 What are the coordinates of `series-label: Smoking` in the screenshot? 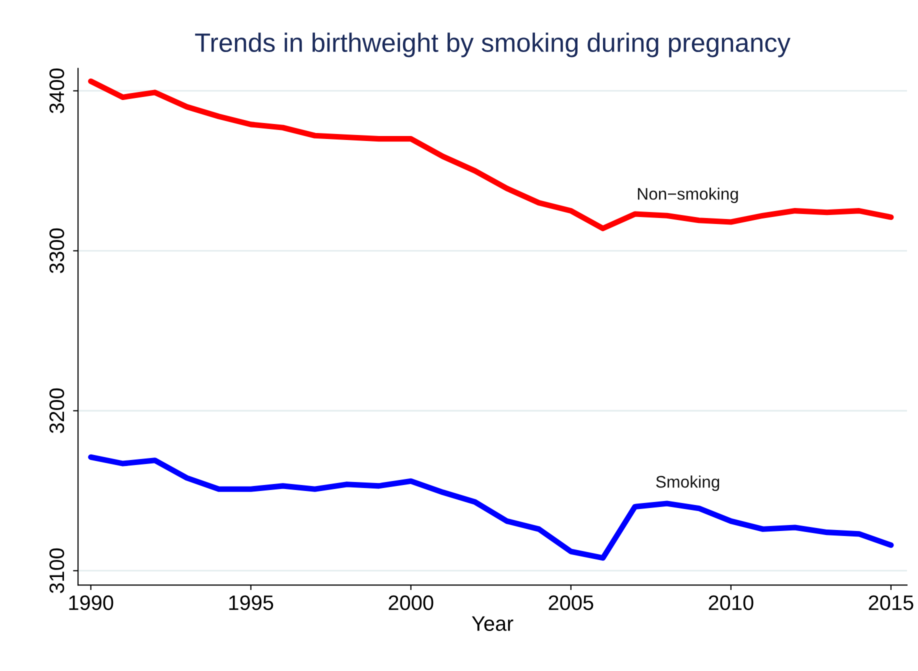 It's located at (688, 483).